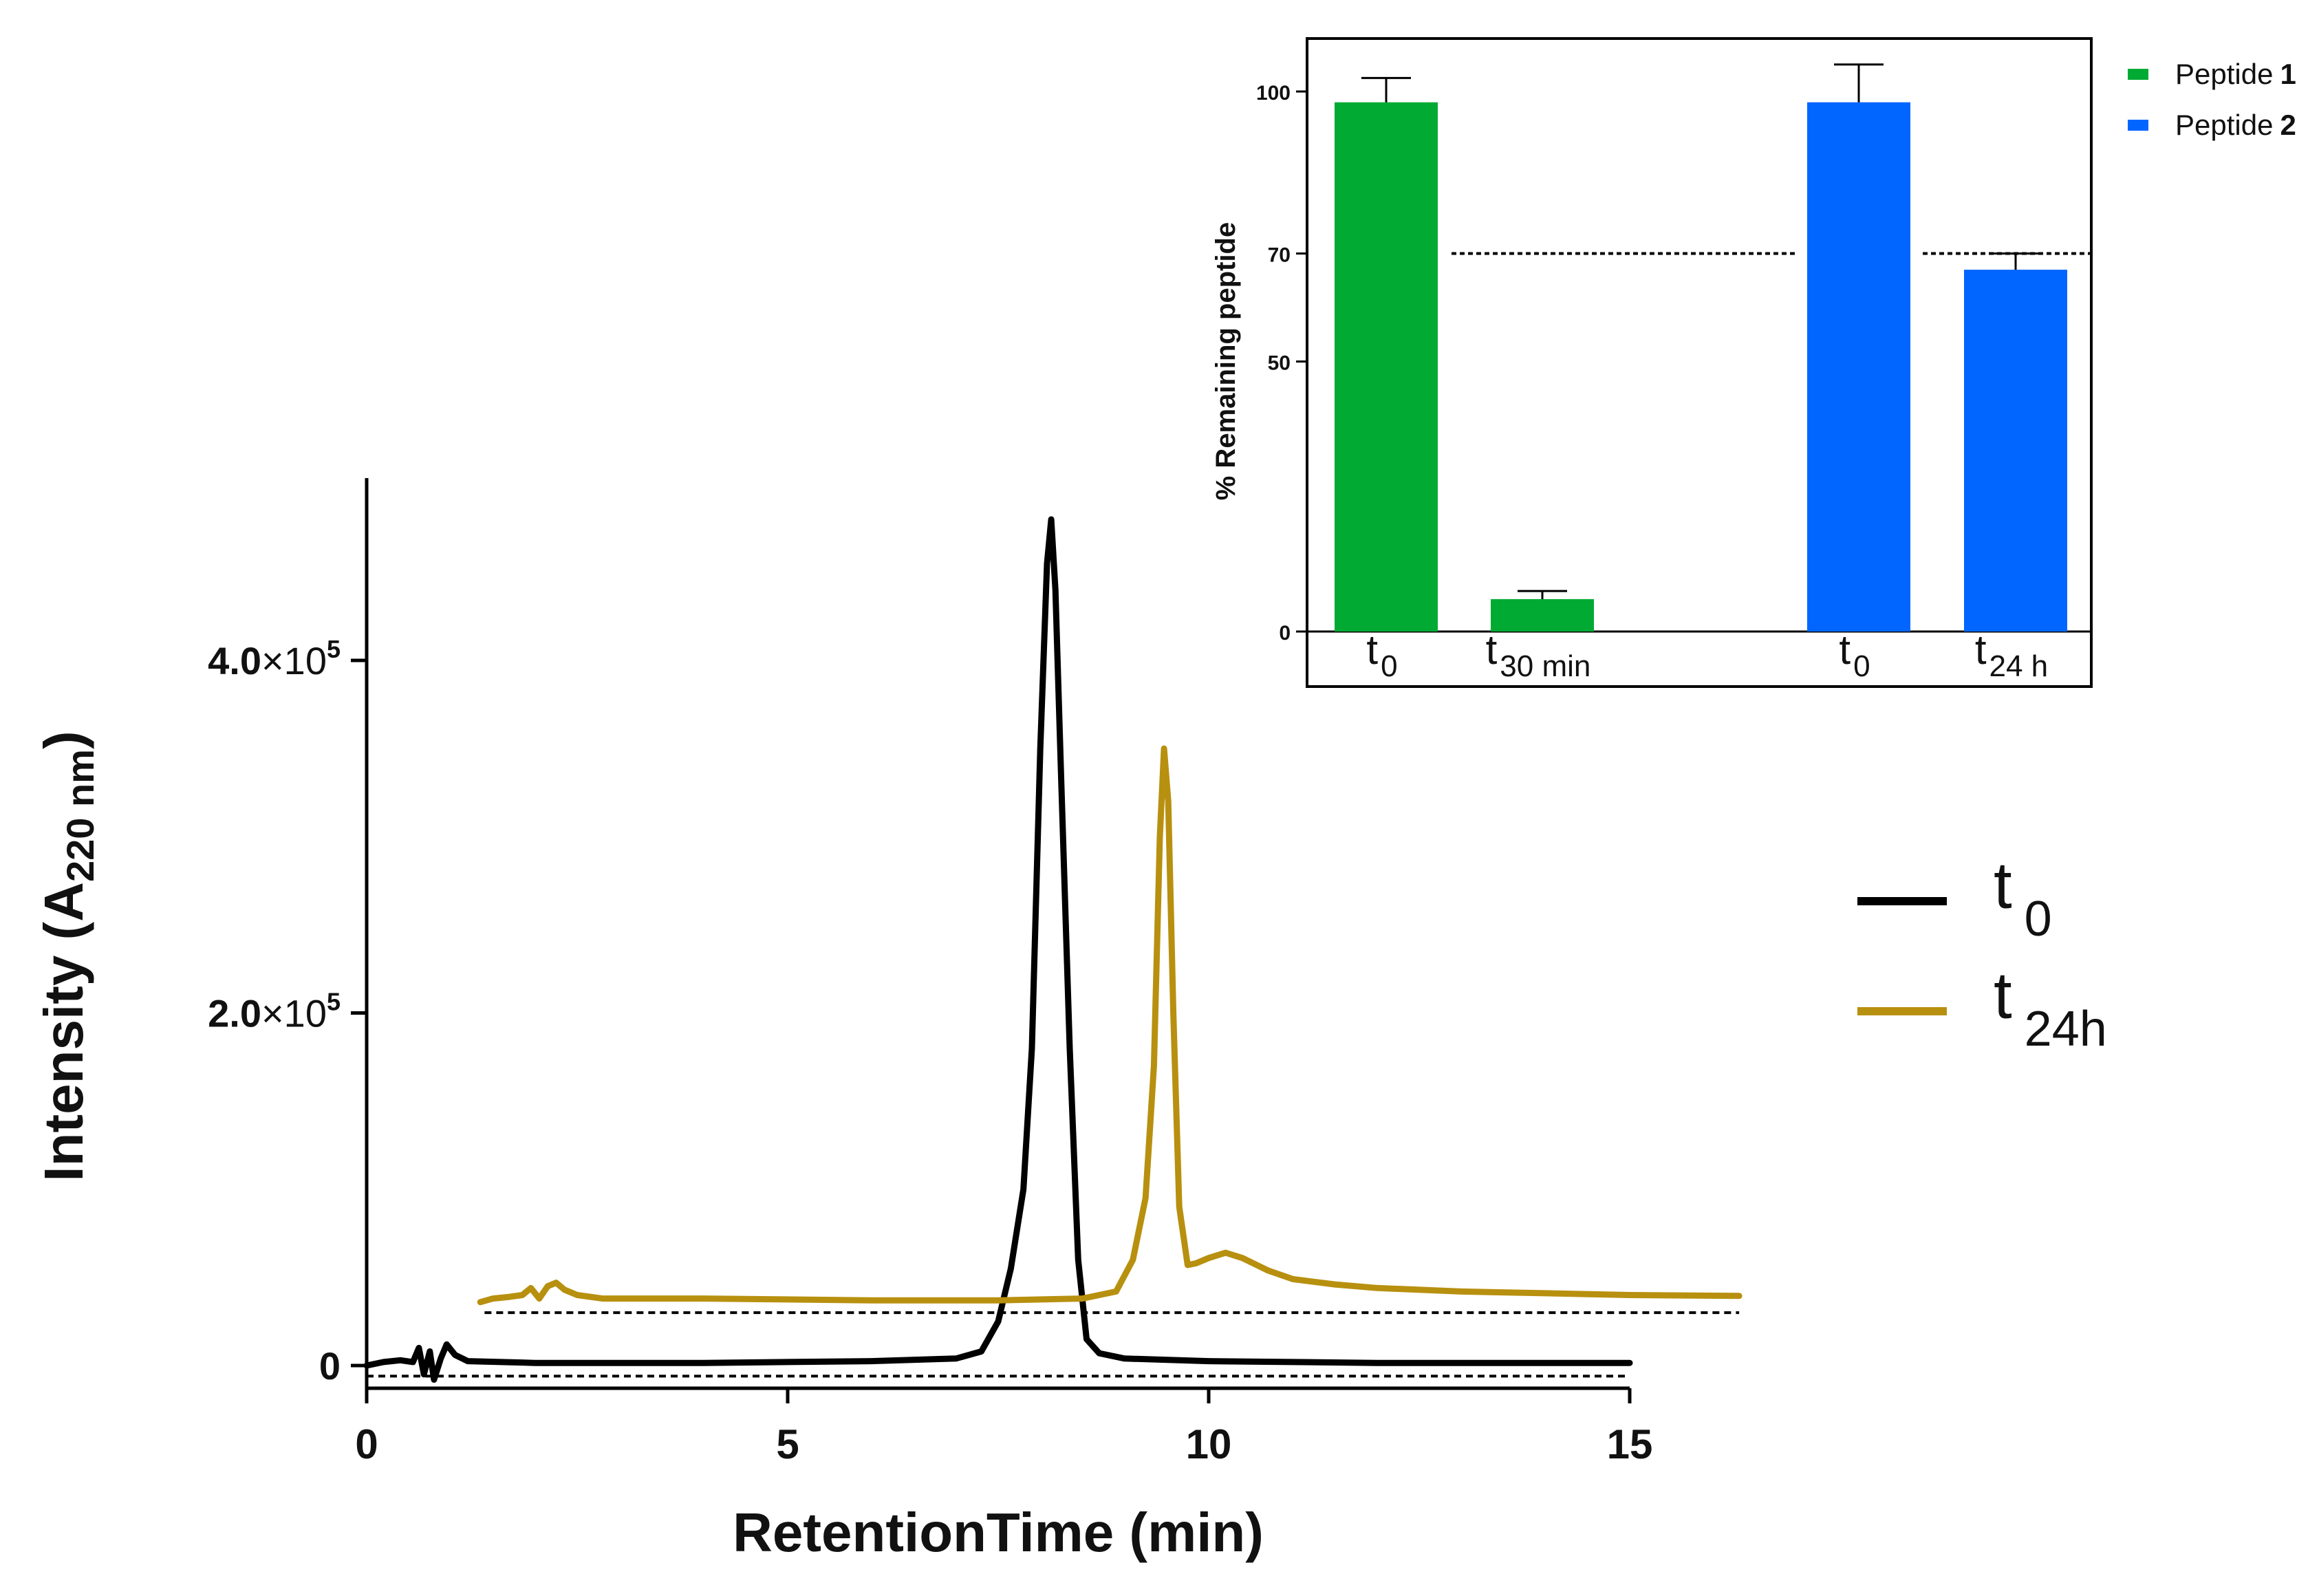  What do you see at coordinates (2288, 74) in the screenshot?
I see `inset-legend-num-peptide-1: 1` at bounding box center [2288, 74].